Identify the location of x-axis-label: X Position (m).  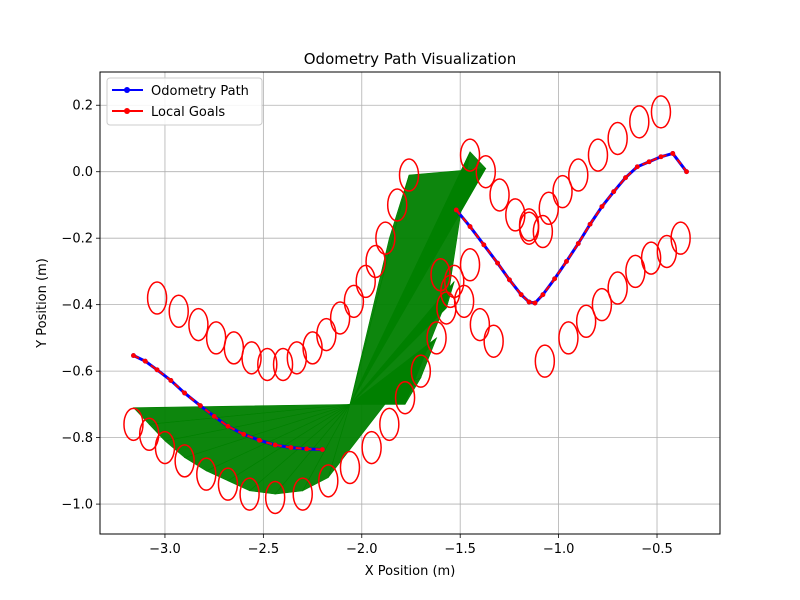
(410, 571).